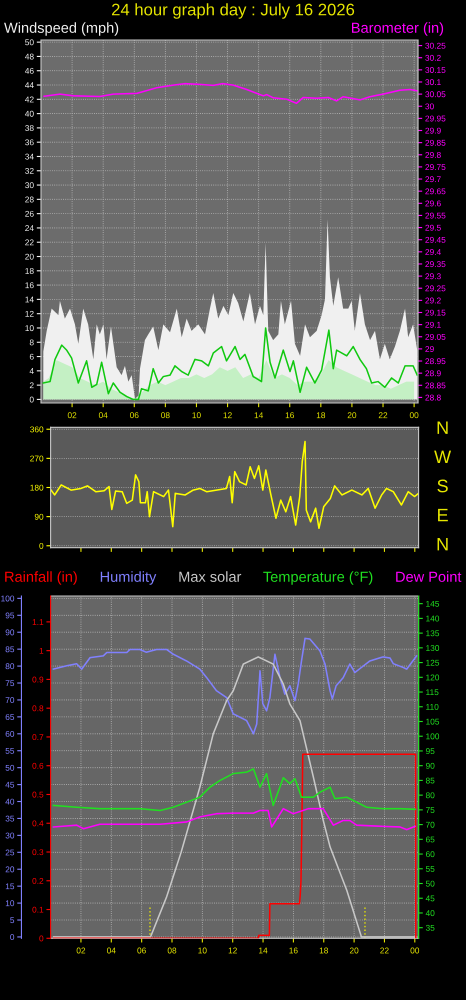 The height and width of the screenshot is (1000, 466). Describe the element at coordinates (433, 57) in the screenshot. I see `y2-tick-label: 30.2` at that location.